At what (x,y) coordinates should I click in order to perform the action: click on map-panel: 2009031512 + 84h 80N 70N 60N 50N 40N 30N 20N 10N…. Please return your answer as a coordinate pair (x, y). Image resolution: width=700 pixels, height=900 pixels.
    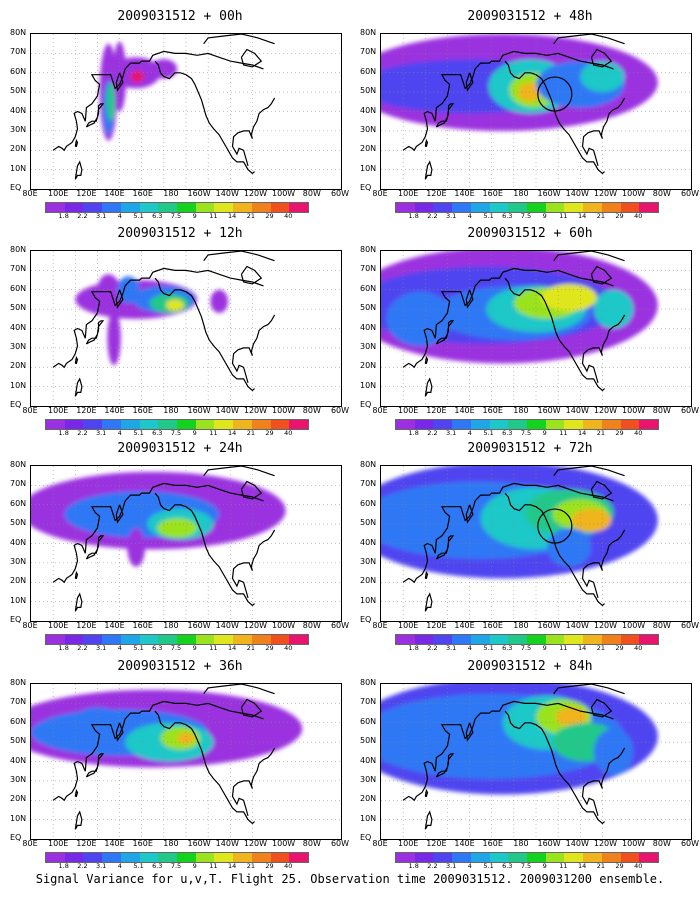
    Looking at the image, I should click on (530, 764).